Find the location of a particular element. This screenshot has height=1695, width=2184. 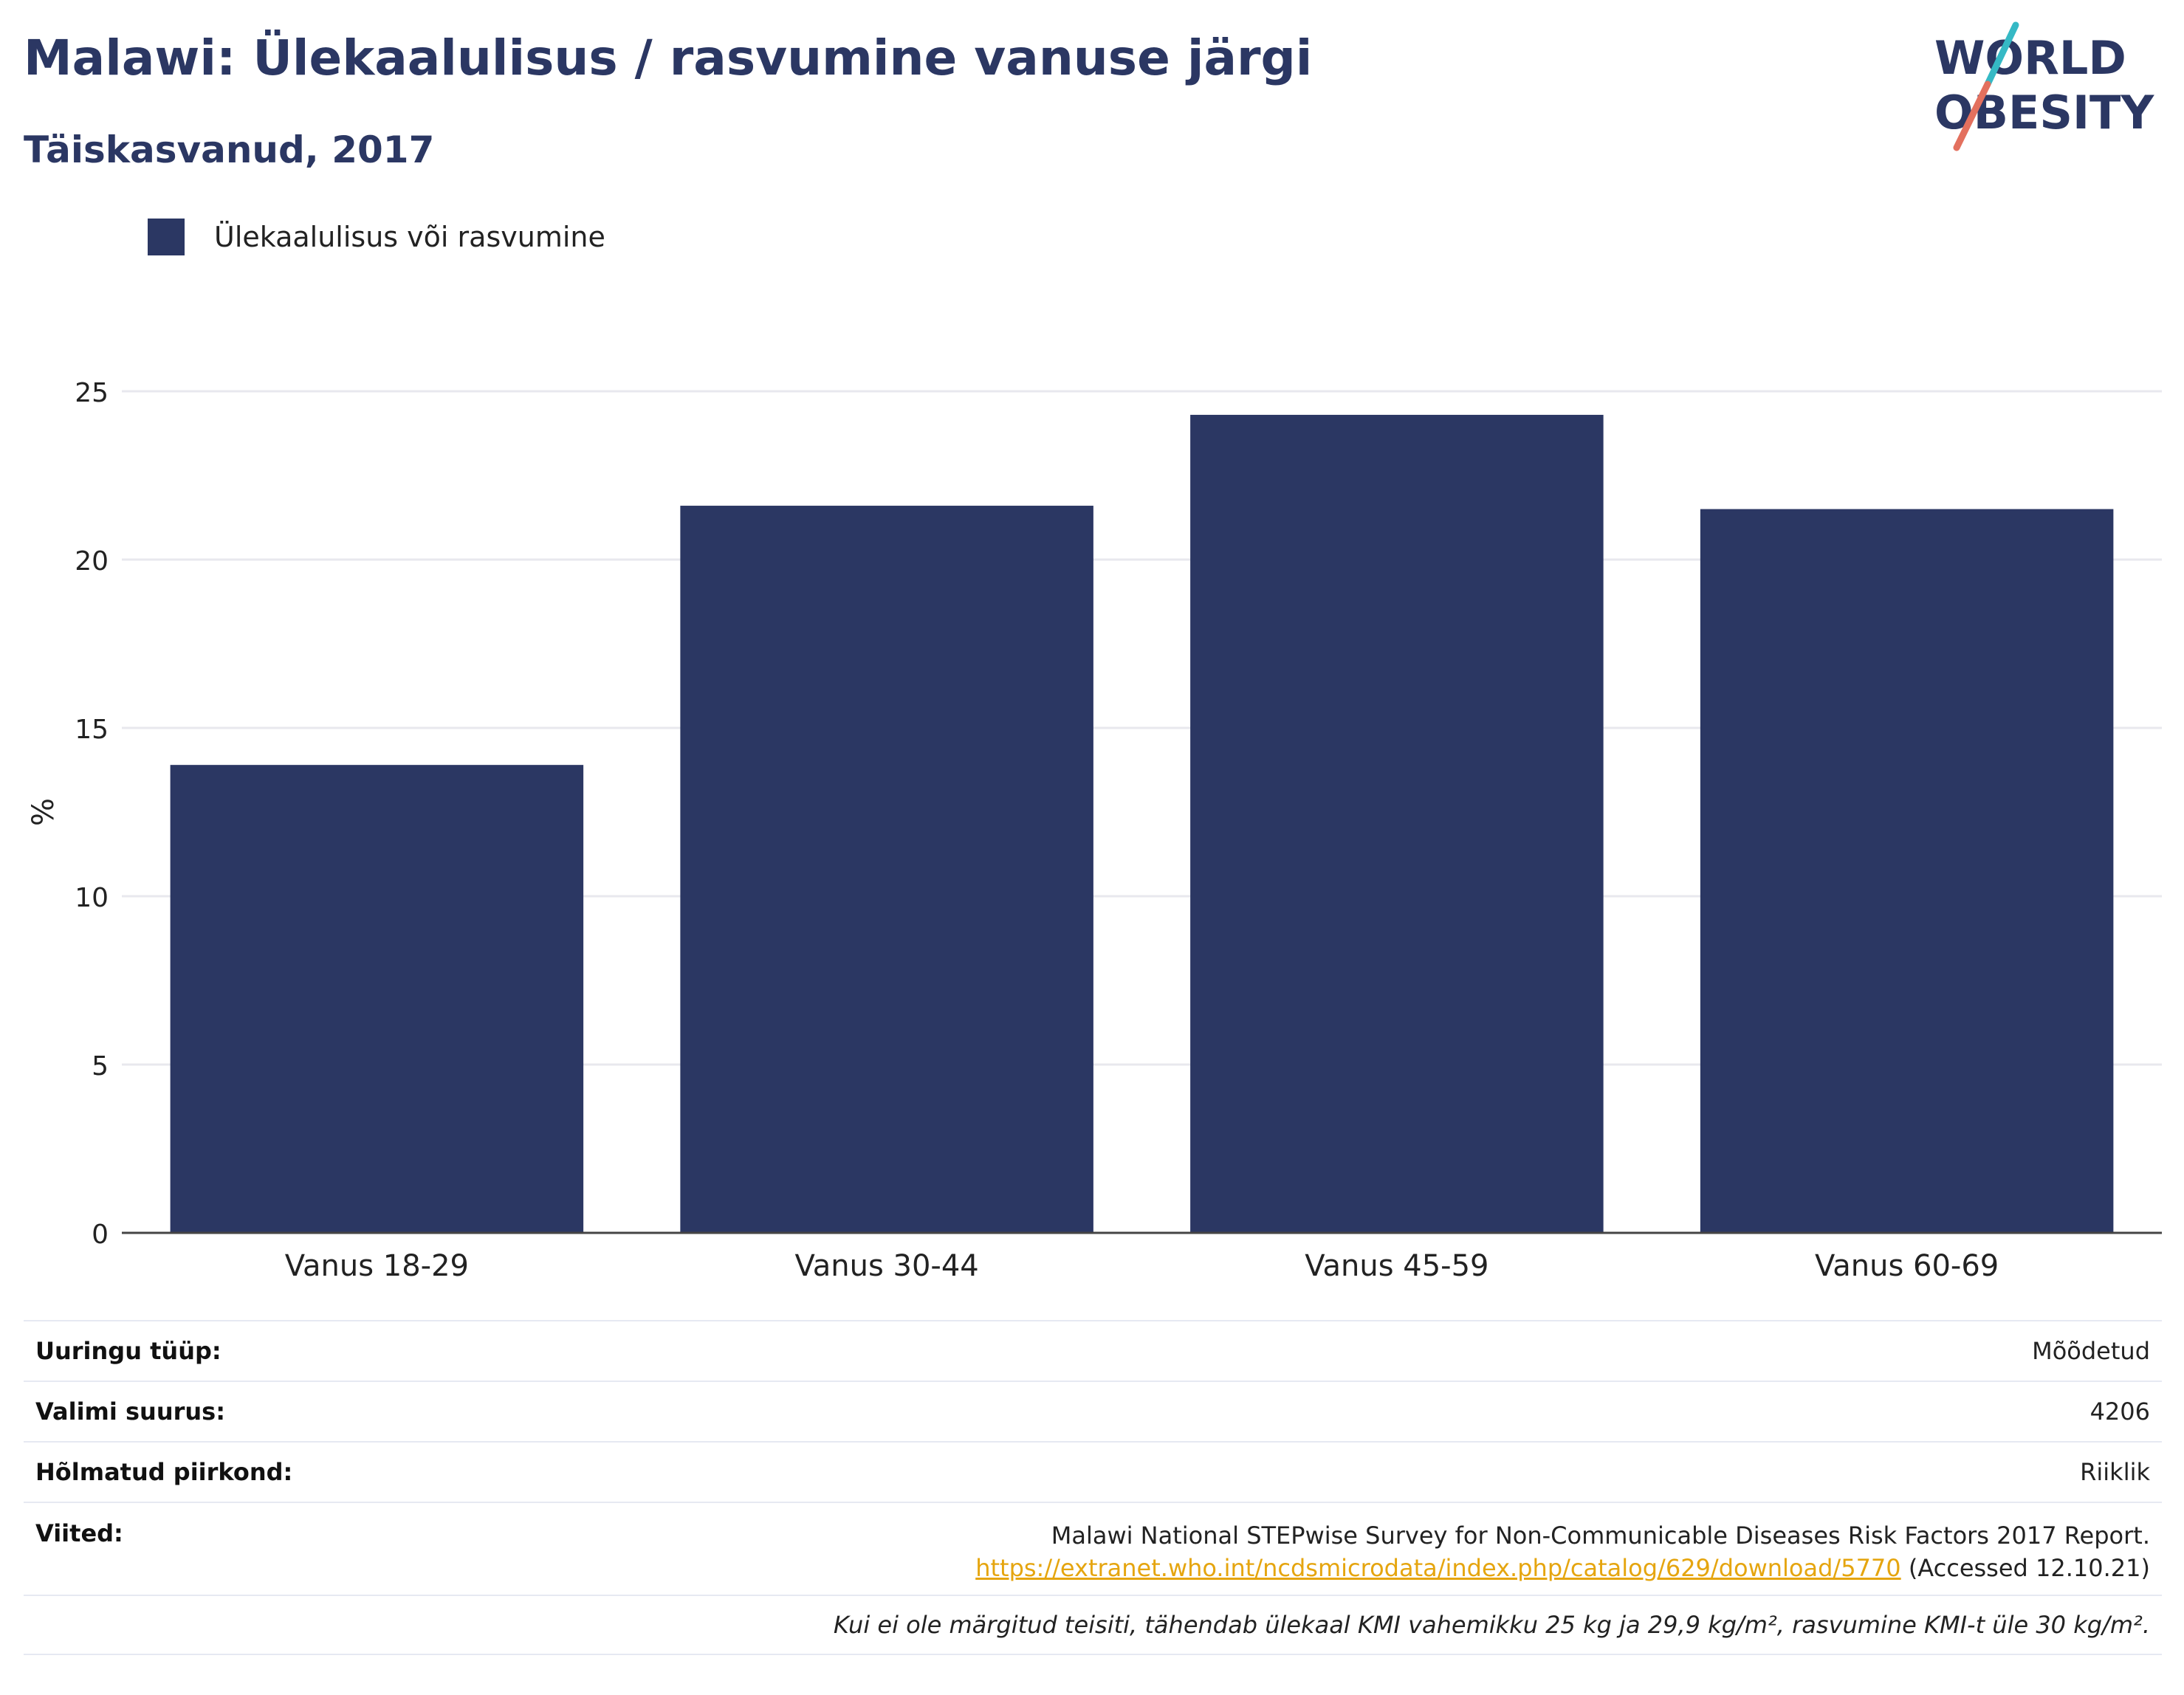

legend-label: Ülekaalulisus või rasvumine is located at coordinates (409, 237).